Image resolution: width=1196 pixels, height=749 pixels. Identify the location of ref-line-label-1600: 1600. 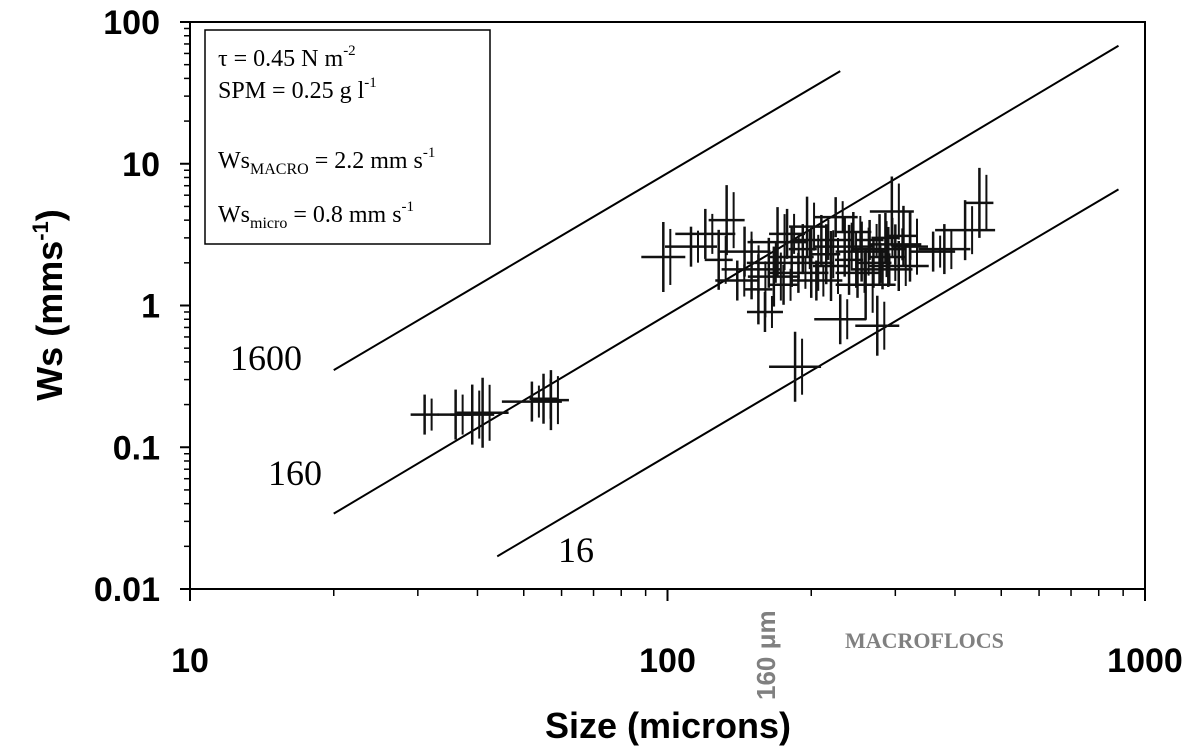
(266, 358).